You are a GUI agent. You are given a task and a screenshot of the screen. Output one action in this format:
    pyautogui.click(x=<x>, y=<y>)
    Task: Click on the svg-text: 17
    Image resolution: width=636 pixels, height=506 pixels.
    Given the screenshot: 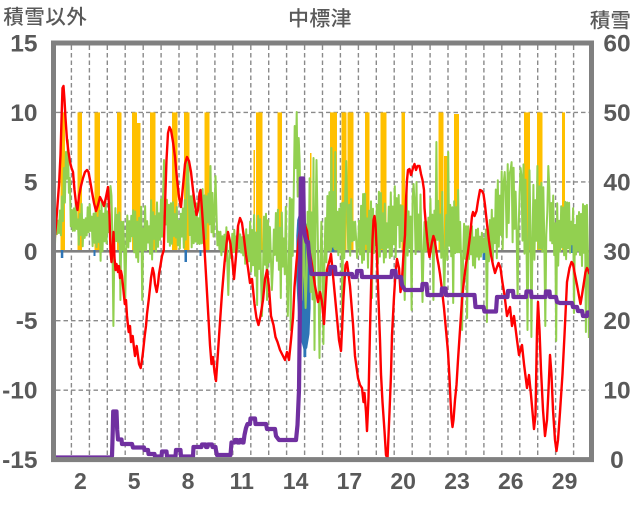 What is the action you would take?
    pyautogui.click(x=350, y=481)
    